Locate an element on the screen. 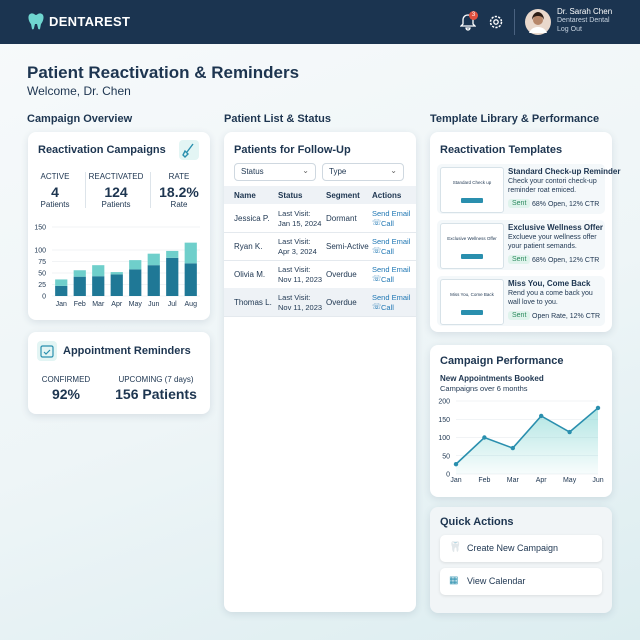 The height and width of the screenshot is (640, 640). section-title: Template Library & Performance is located at coordinates (515, 119).